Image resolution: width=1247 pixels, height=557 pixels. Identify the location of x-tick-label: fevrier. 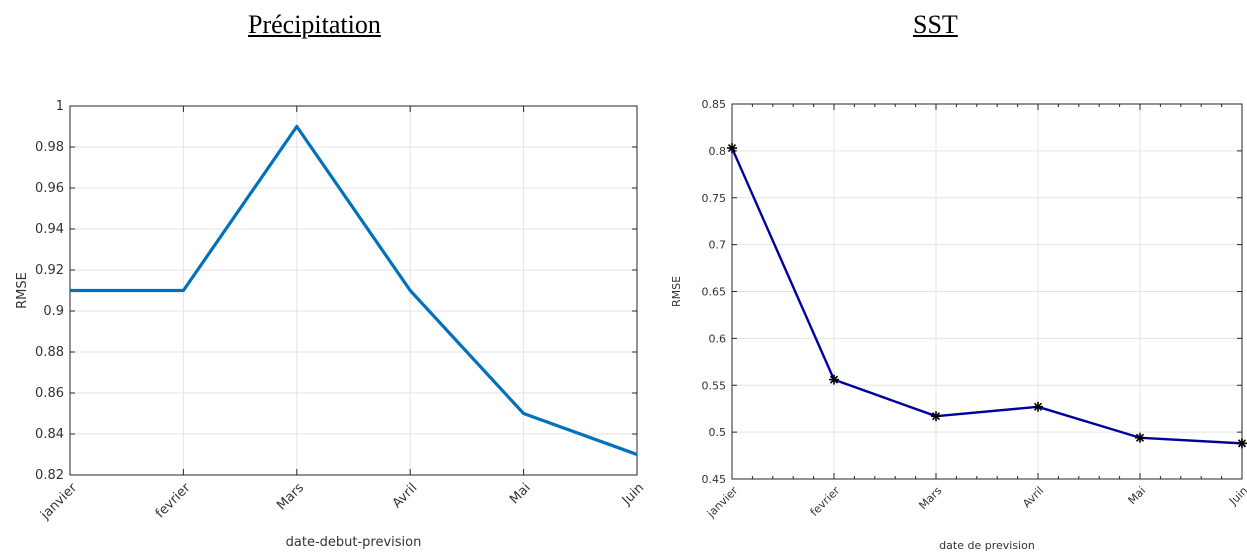
(825, 501).